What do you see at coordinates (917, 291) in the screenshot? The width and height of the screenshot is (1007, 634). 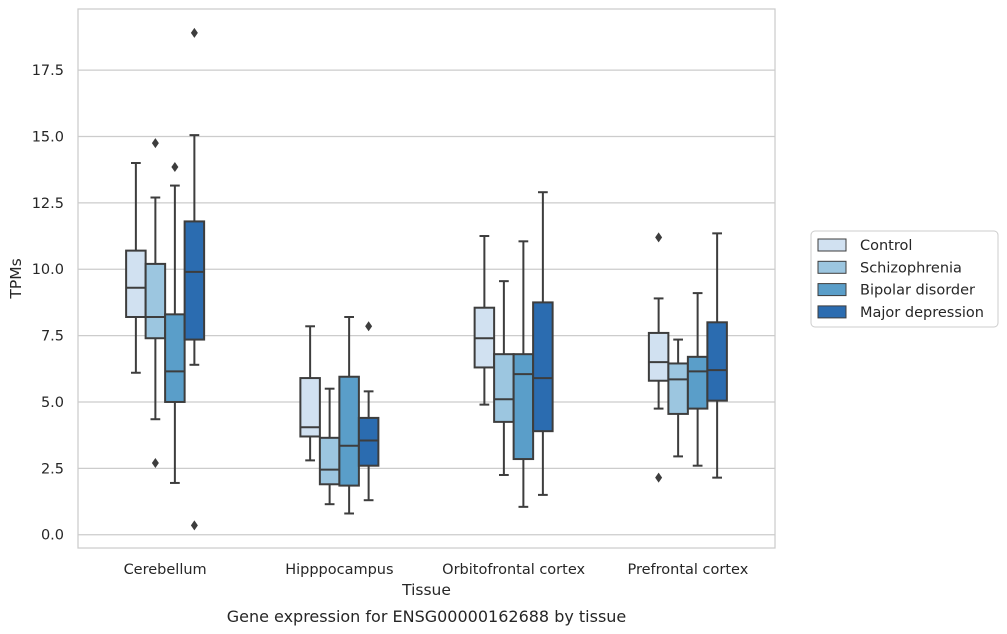 I see `legend-label: Bipolar disorder` at bounding box center [917, 291].